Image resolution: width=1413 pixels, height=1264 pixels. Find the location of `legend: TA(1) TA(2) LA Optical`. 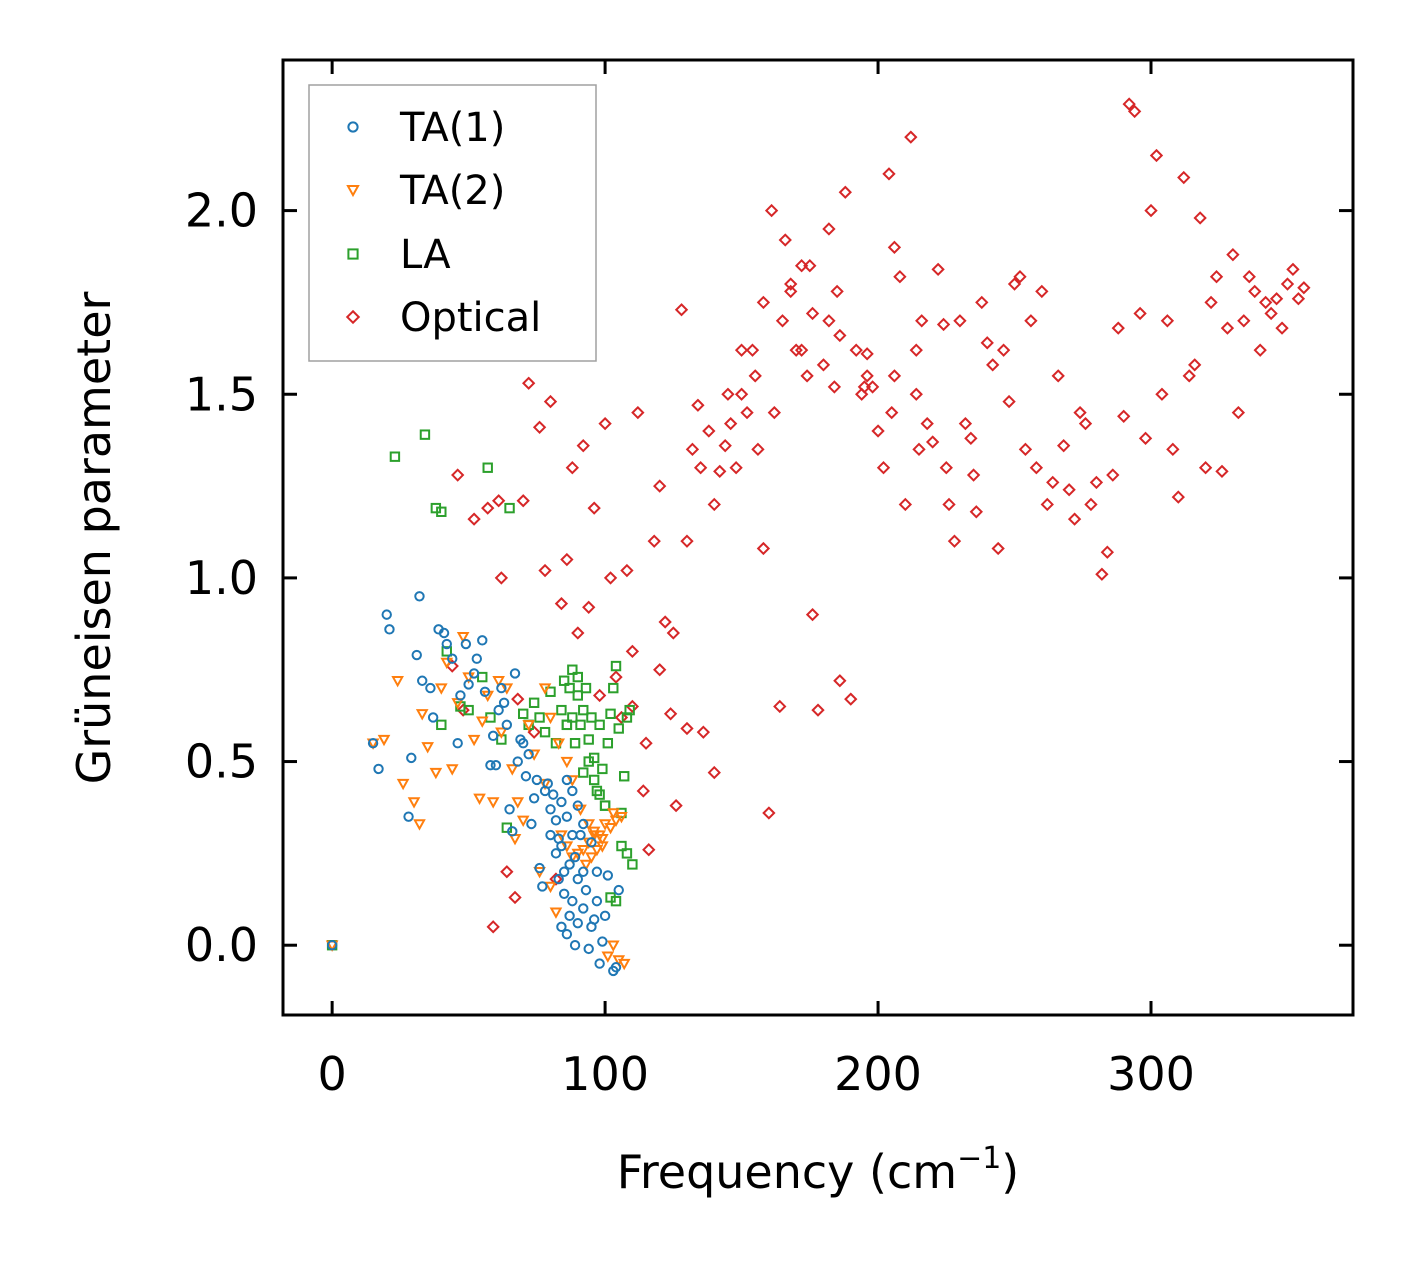

legend: TA(1) TA(2) LA Optical is located at coordinates (452, 223).